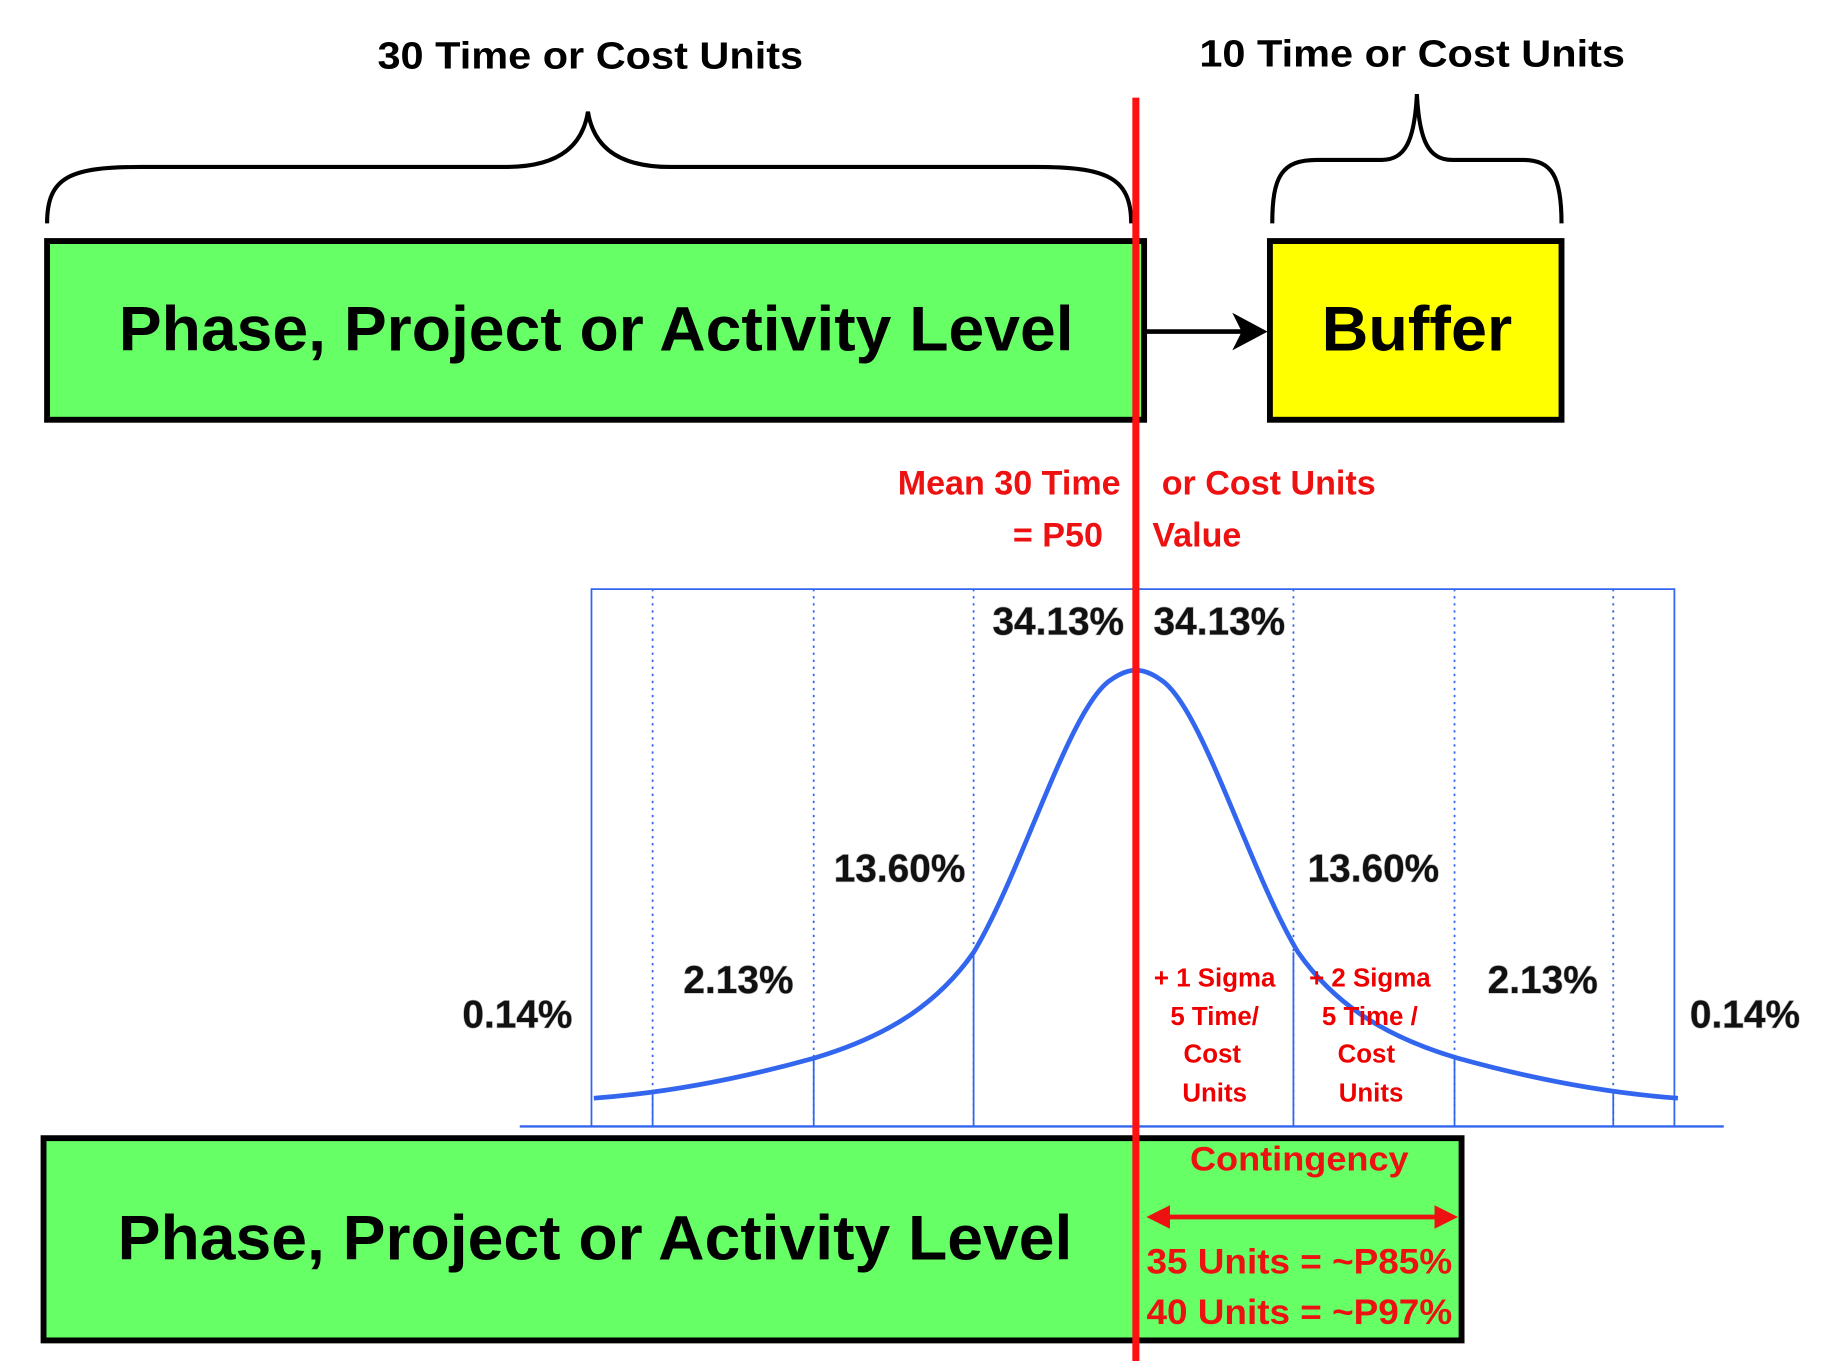 Image resolution: width=1832 pixels, height=1361 pixels. What do you see at coordinates (1250, 331) in the screenshot?
I see `arrow-head` at bounding box center [1250, 331].